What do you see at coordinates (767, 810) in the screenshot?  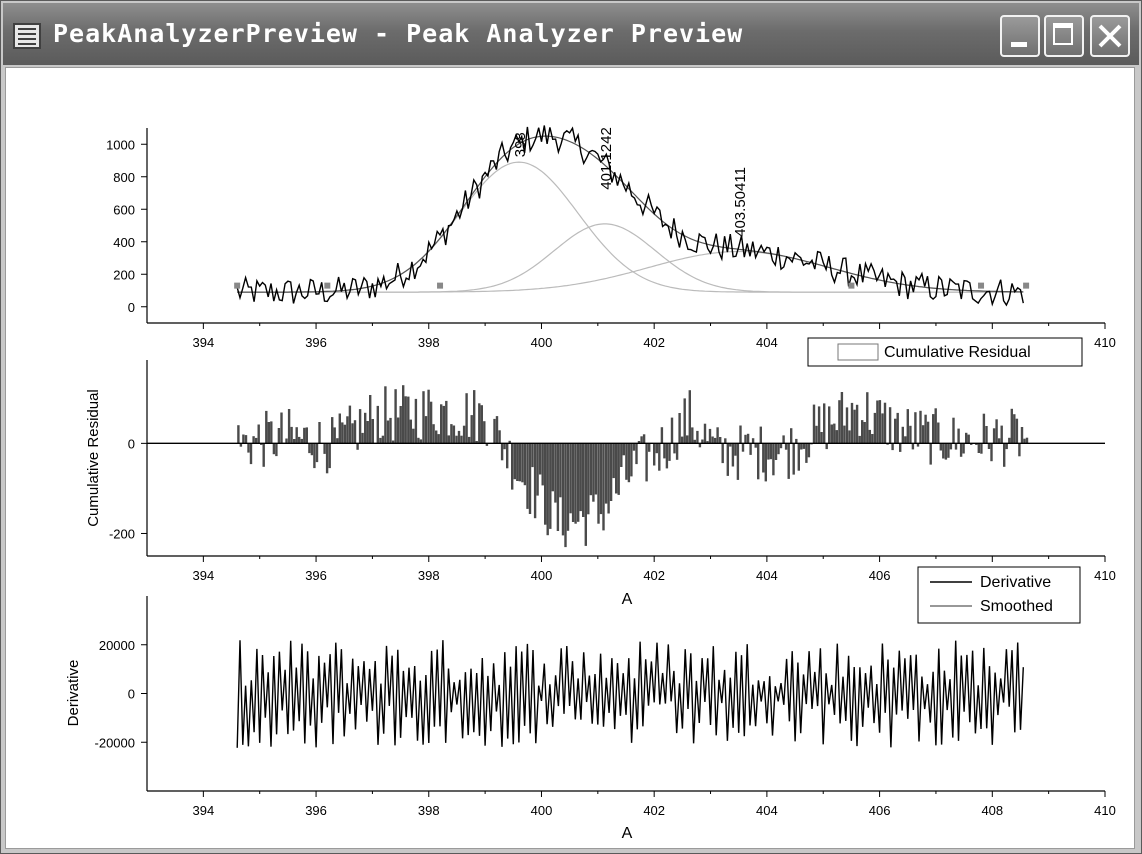 I see `x-tick-label: 404` at bounding box center [767, 810].